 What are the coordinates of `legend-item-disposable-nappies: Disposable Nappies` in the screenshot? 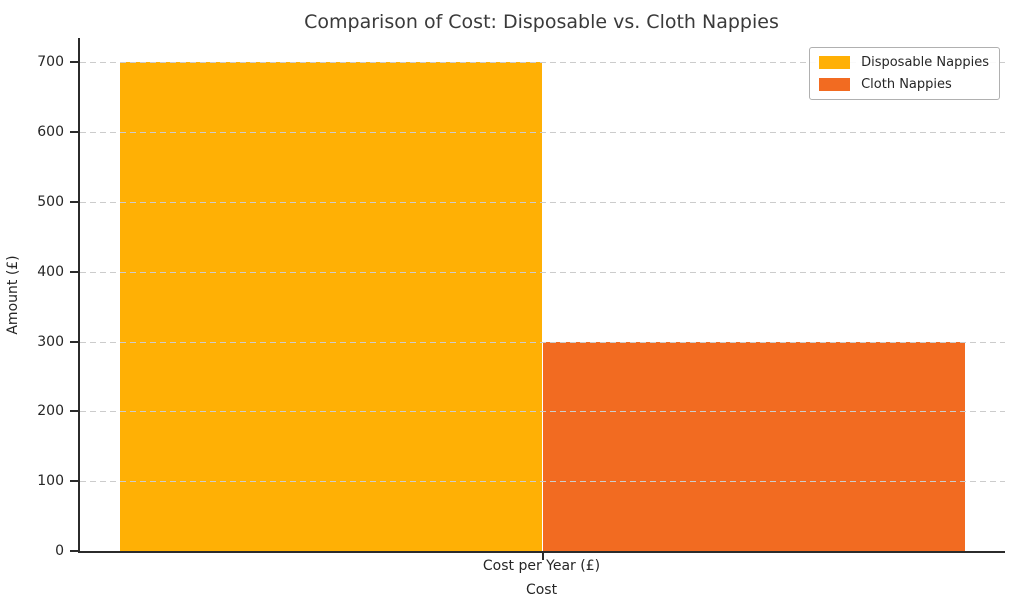 It's located at (904, 62).